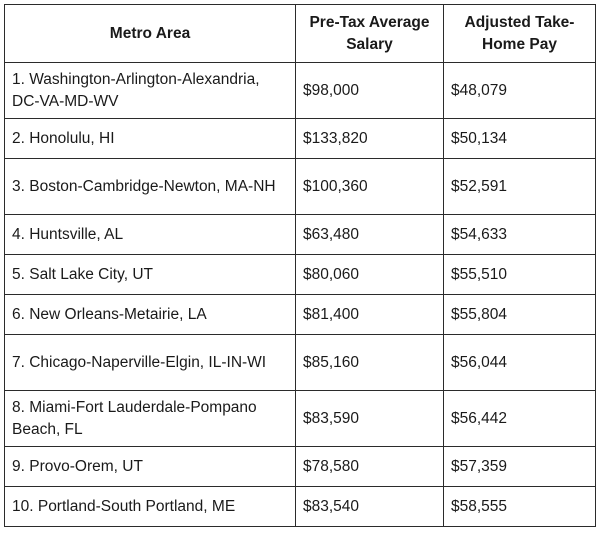 The height and width of the screenshot is (557, 600). Describe the element at coordinates (369, 33) in the screenshot. I see `header-pretax-salary: Pre-Tax Average Salary` at that location.